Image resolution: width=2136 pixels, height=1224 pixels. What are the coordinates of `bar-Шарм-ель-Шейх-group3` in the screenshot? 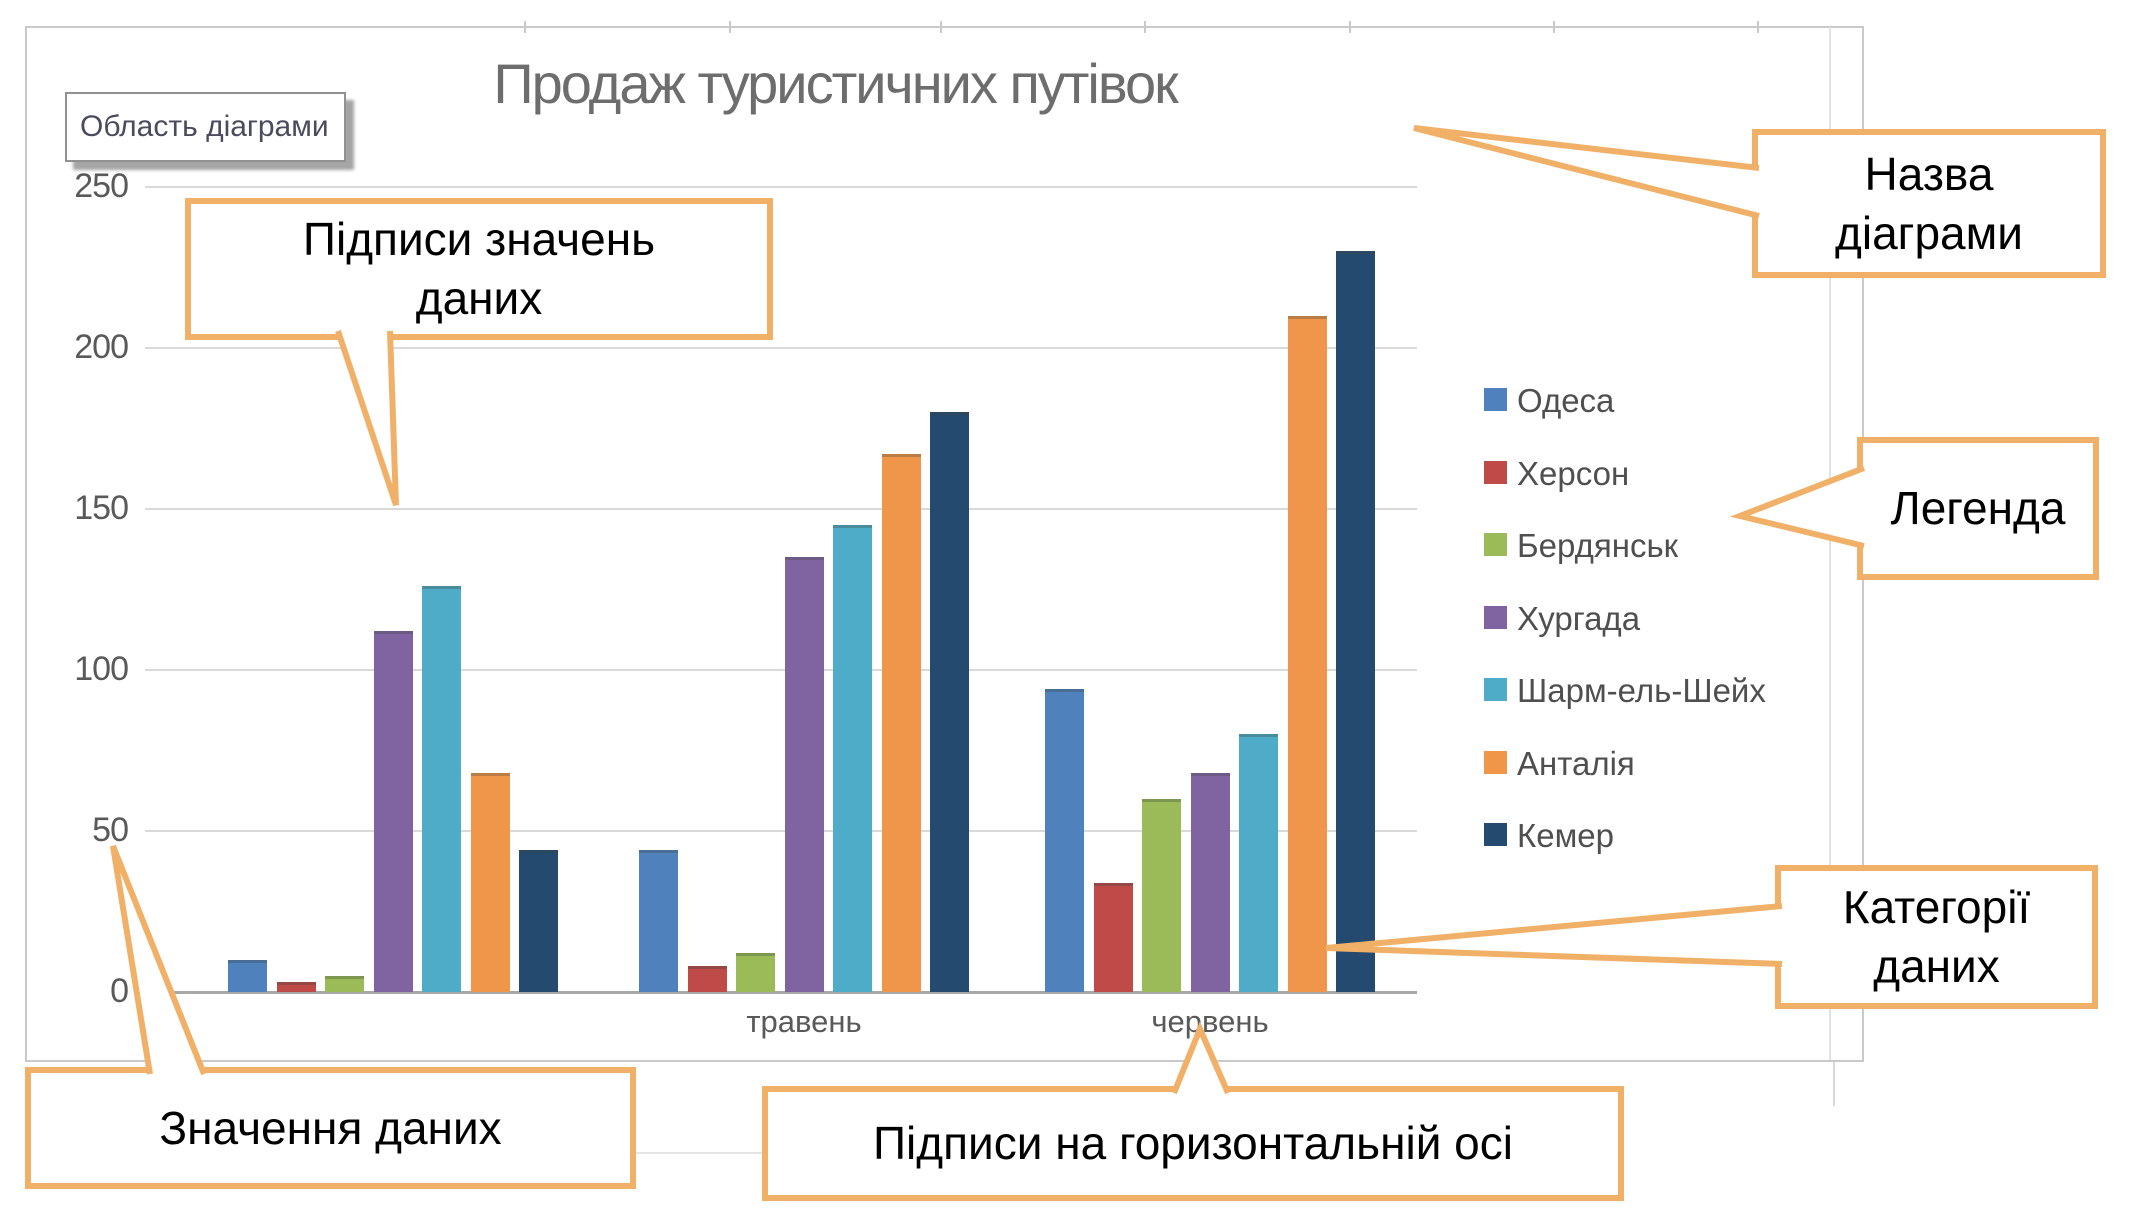 It's located at (1258, 863).